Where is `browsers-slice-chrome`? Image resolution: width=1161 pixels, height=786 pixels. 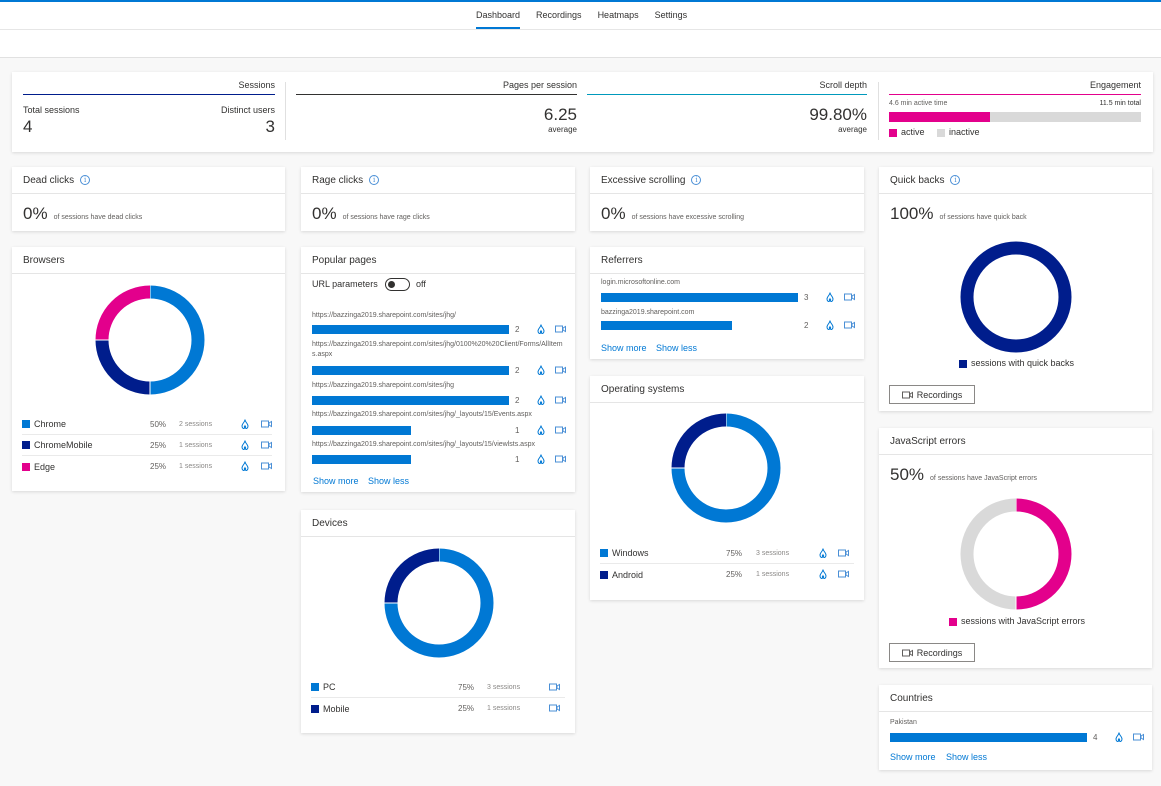
browsers-slice-chrome is located at coordinates (177, 340).